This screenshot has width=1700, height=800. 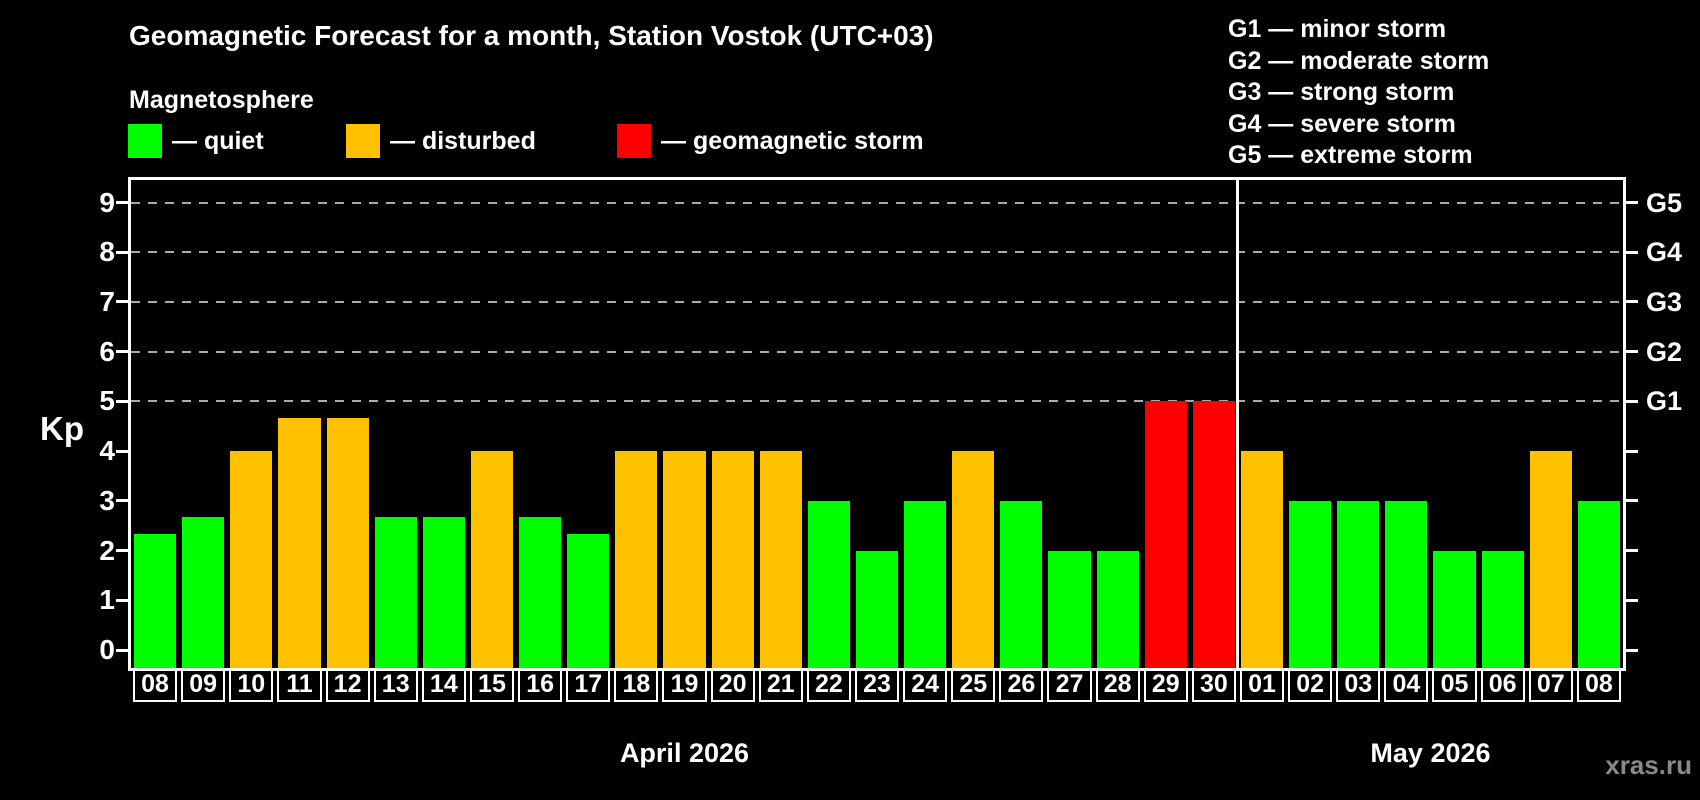 What do you see at coordinates (780, 685) in the screenshot?
I see `date-label: 21` at bounding box center [780, 685].